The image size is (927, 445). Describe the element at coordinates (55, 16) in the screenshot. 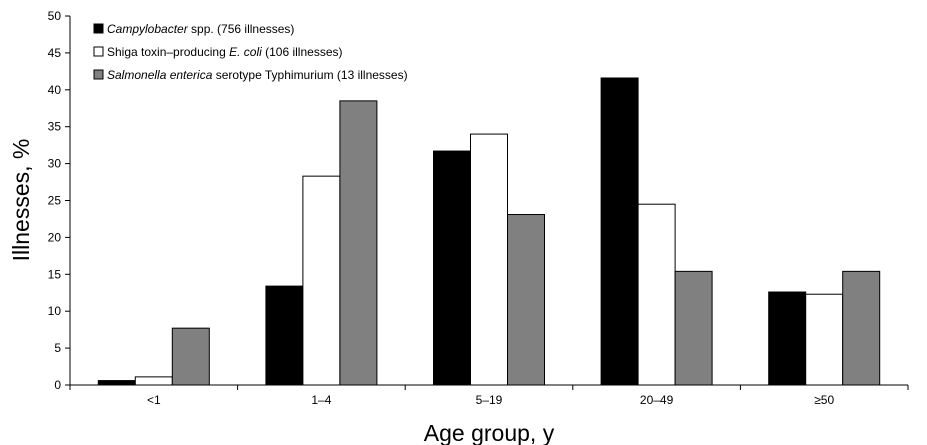

I see `y-tick-label: 50` at that location.